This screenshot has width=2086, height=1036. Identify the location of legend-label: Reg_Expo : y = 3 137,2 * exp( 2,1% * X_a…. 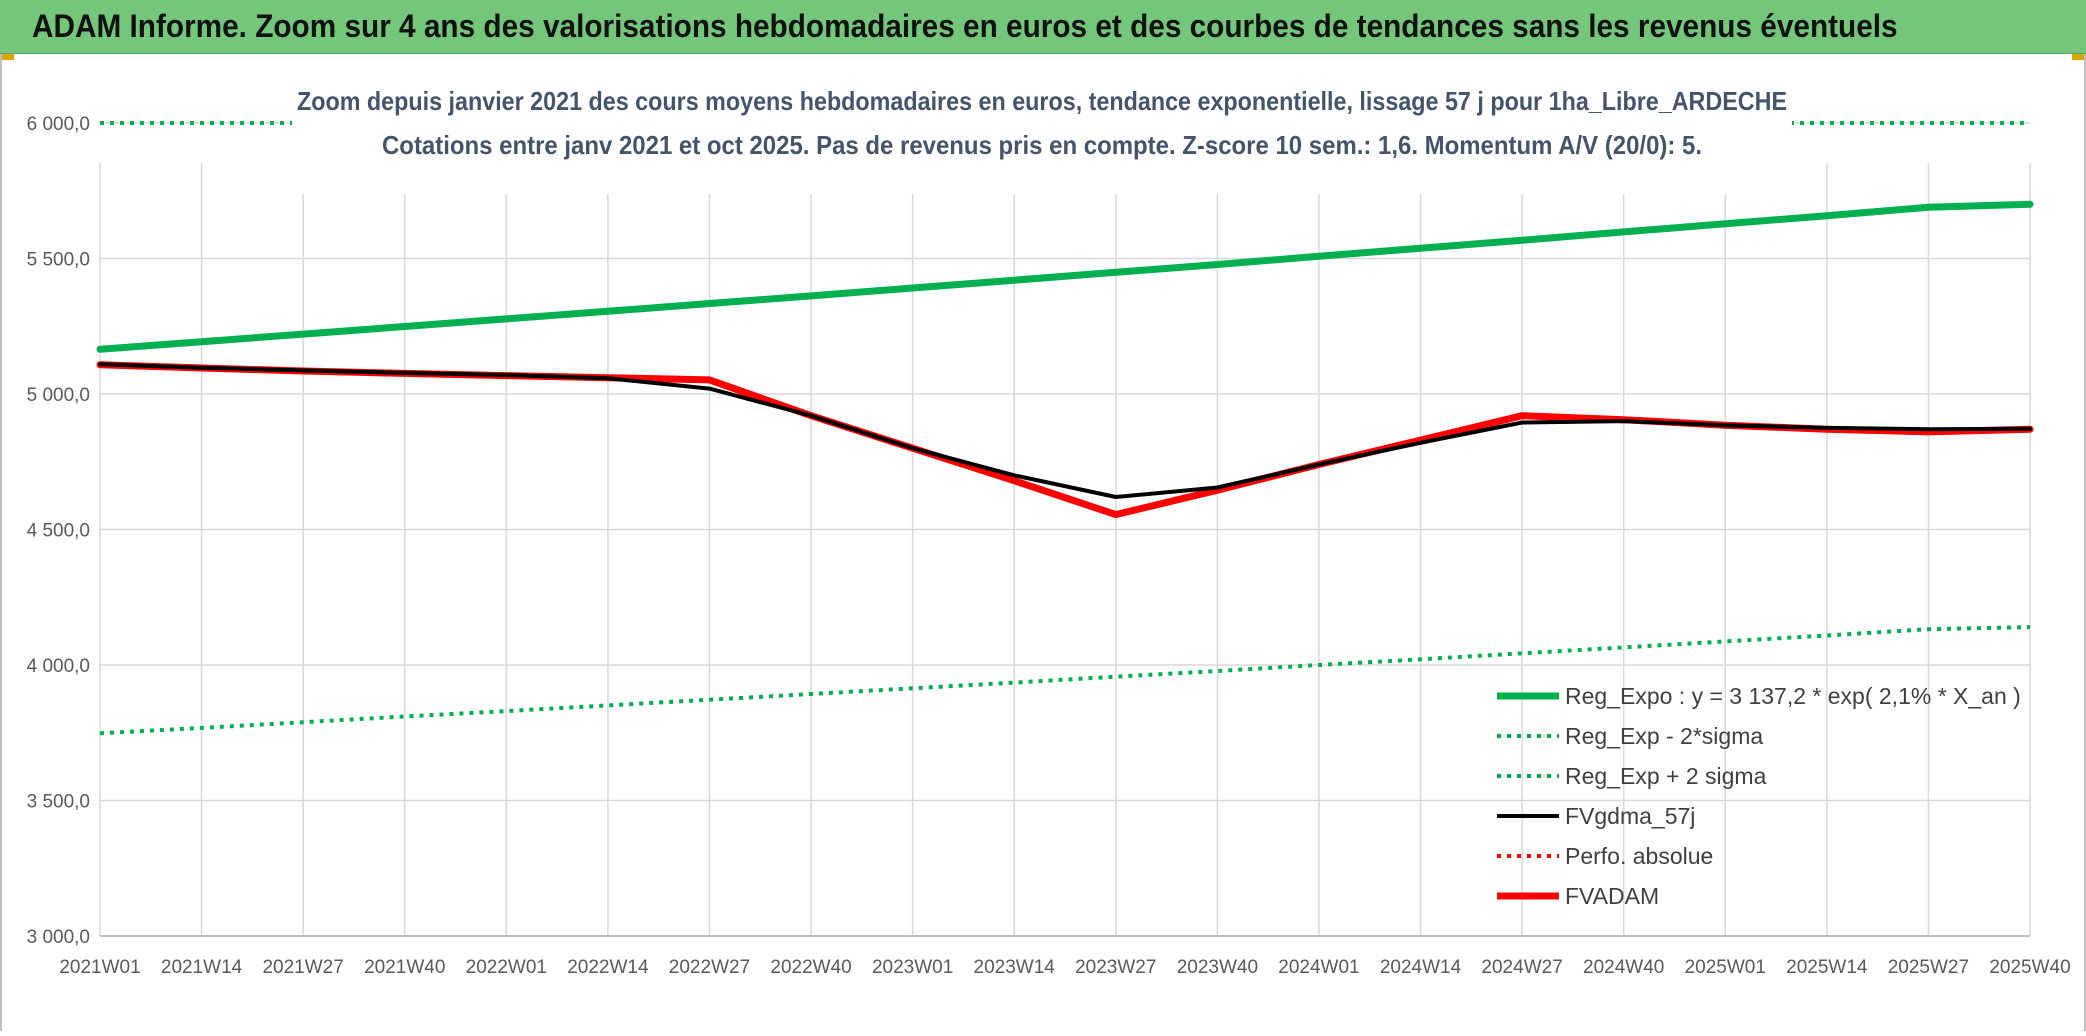
(1793, 696).